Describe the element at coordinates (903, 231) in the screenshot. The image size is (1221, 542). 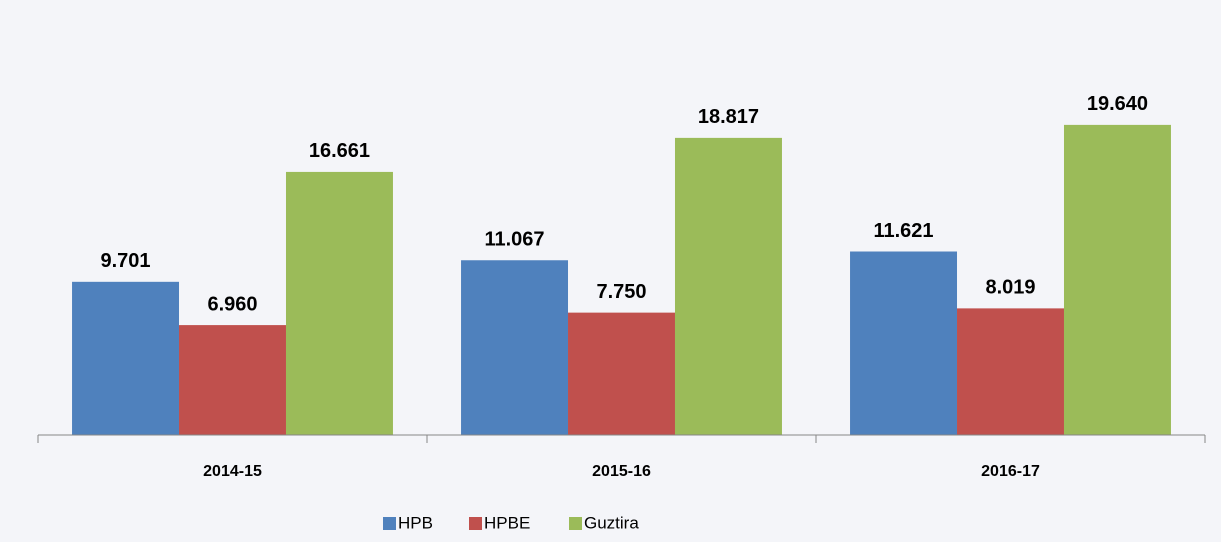
I see `data-label: 11.621` at that location.